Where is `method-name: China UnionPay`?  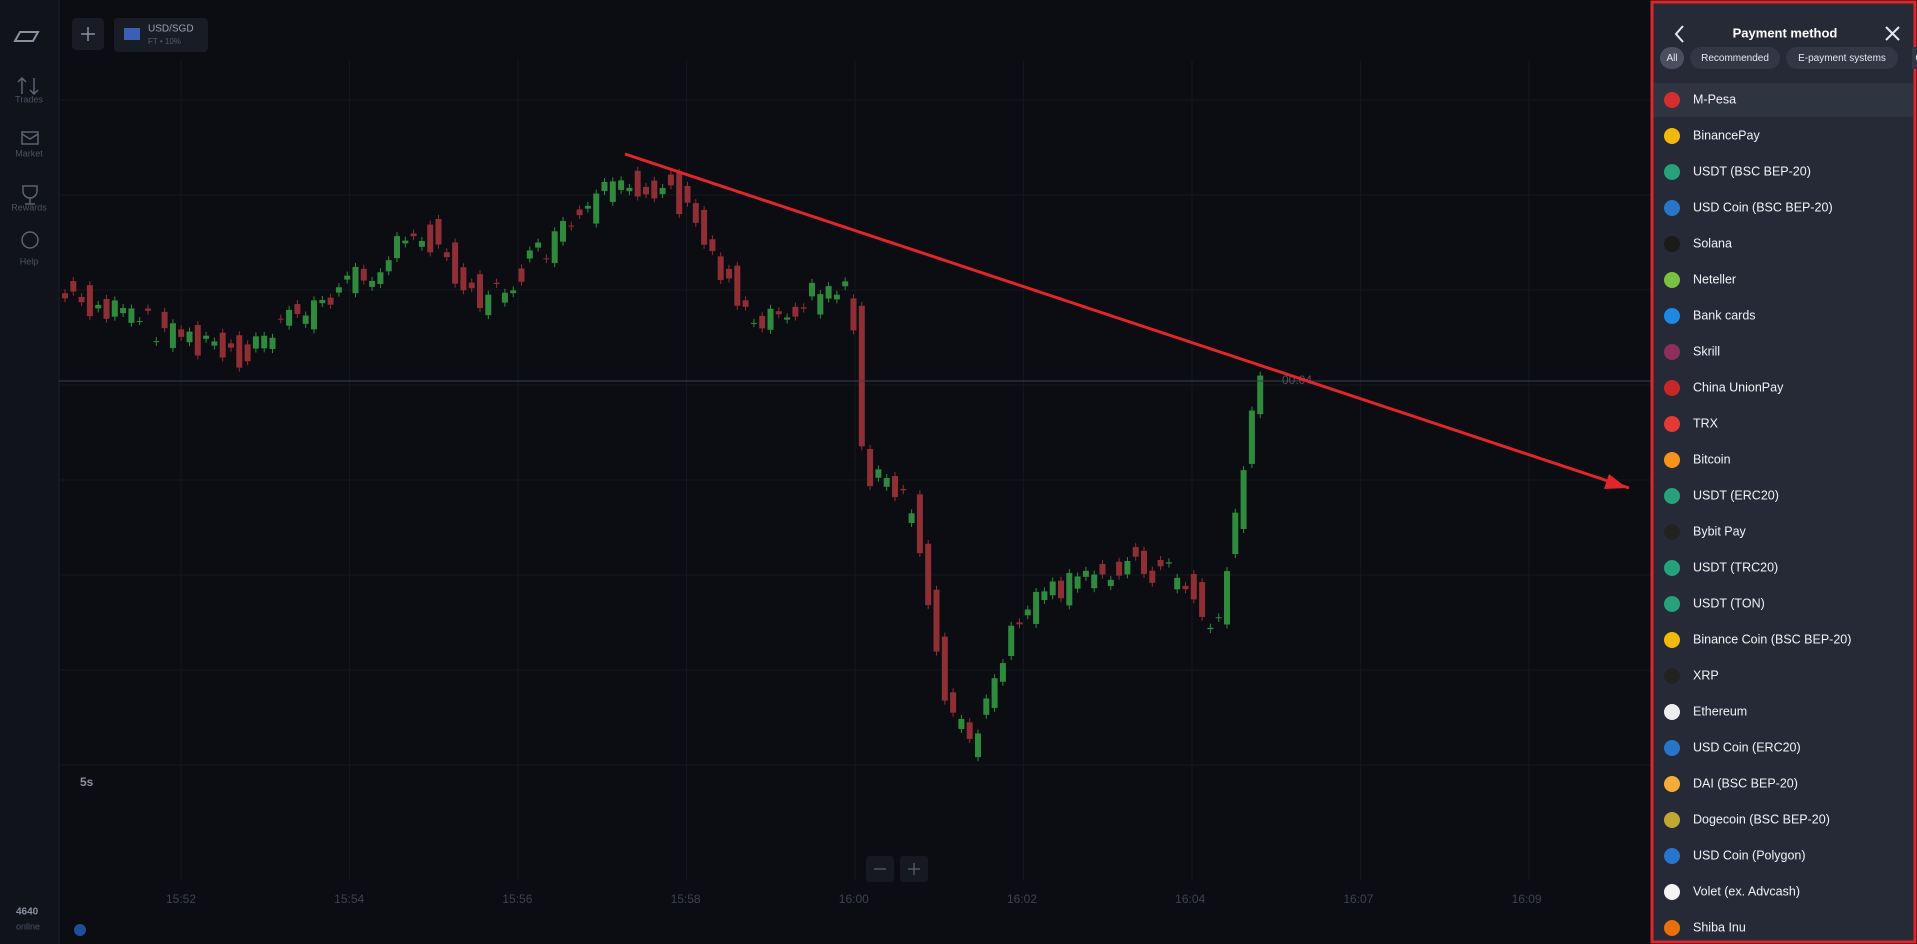 method-name: China UnionPay is located at coordinates (1738, 387).